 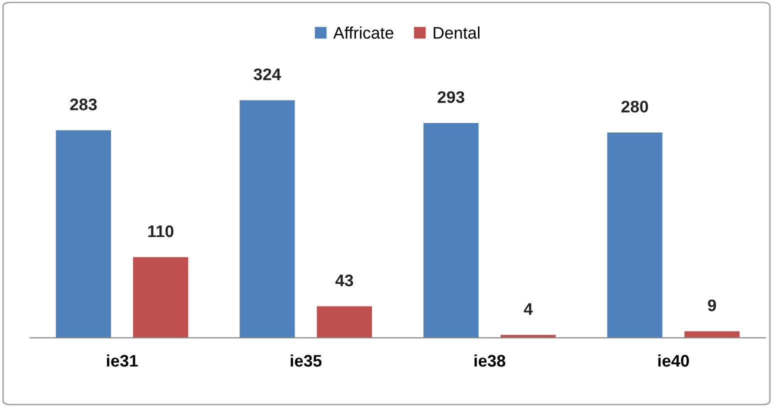 I want to click on x-tick-label: ie31, so click(x=122, y=360).